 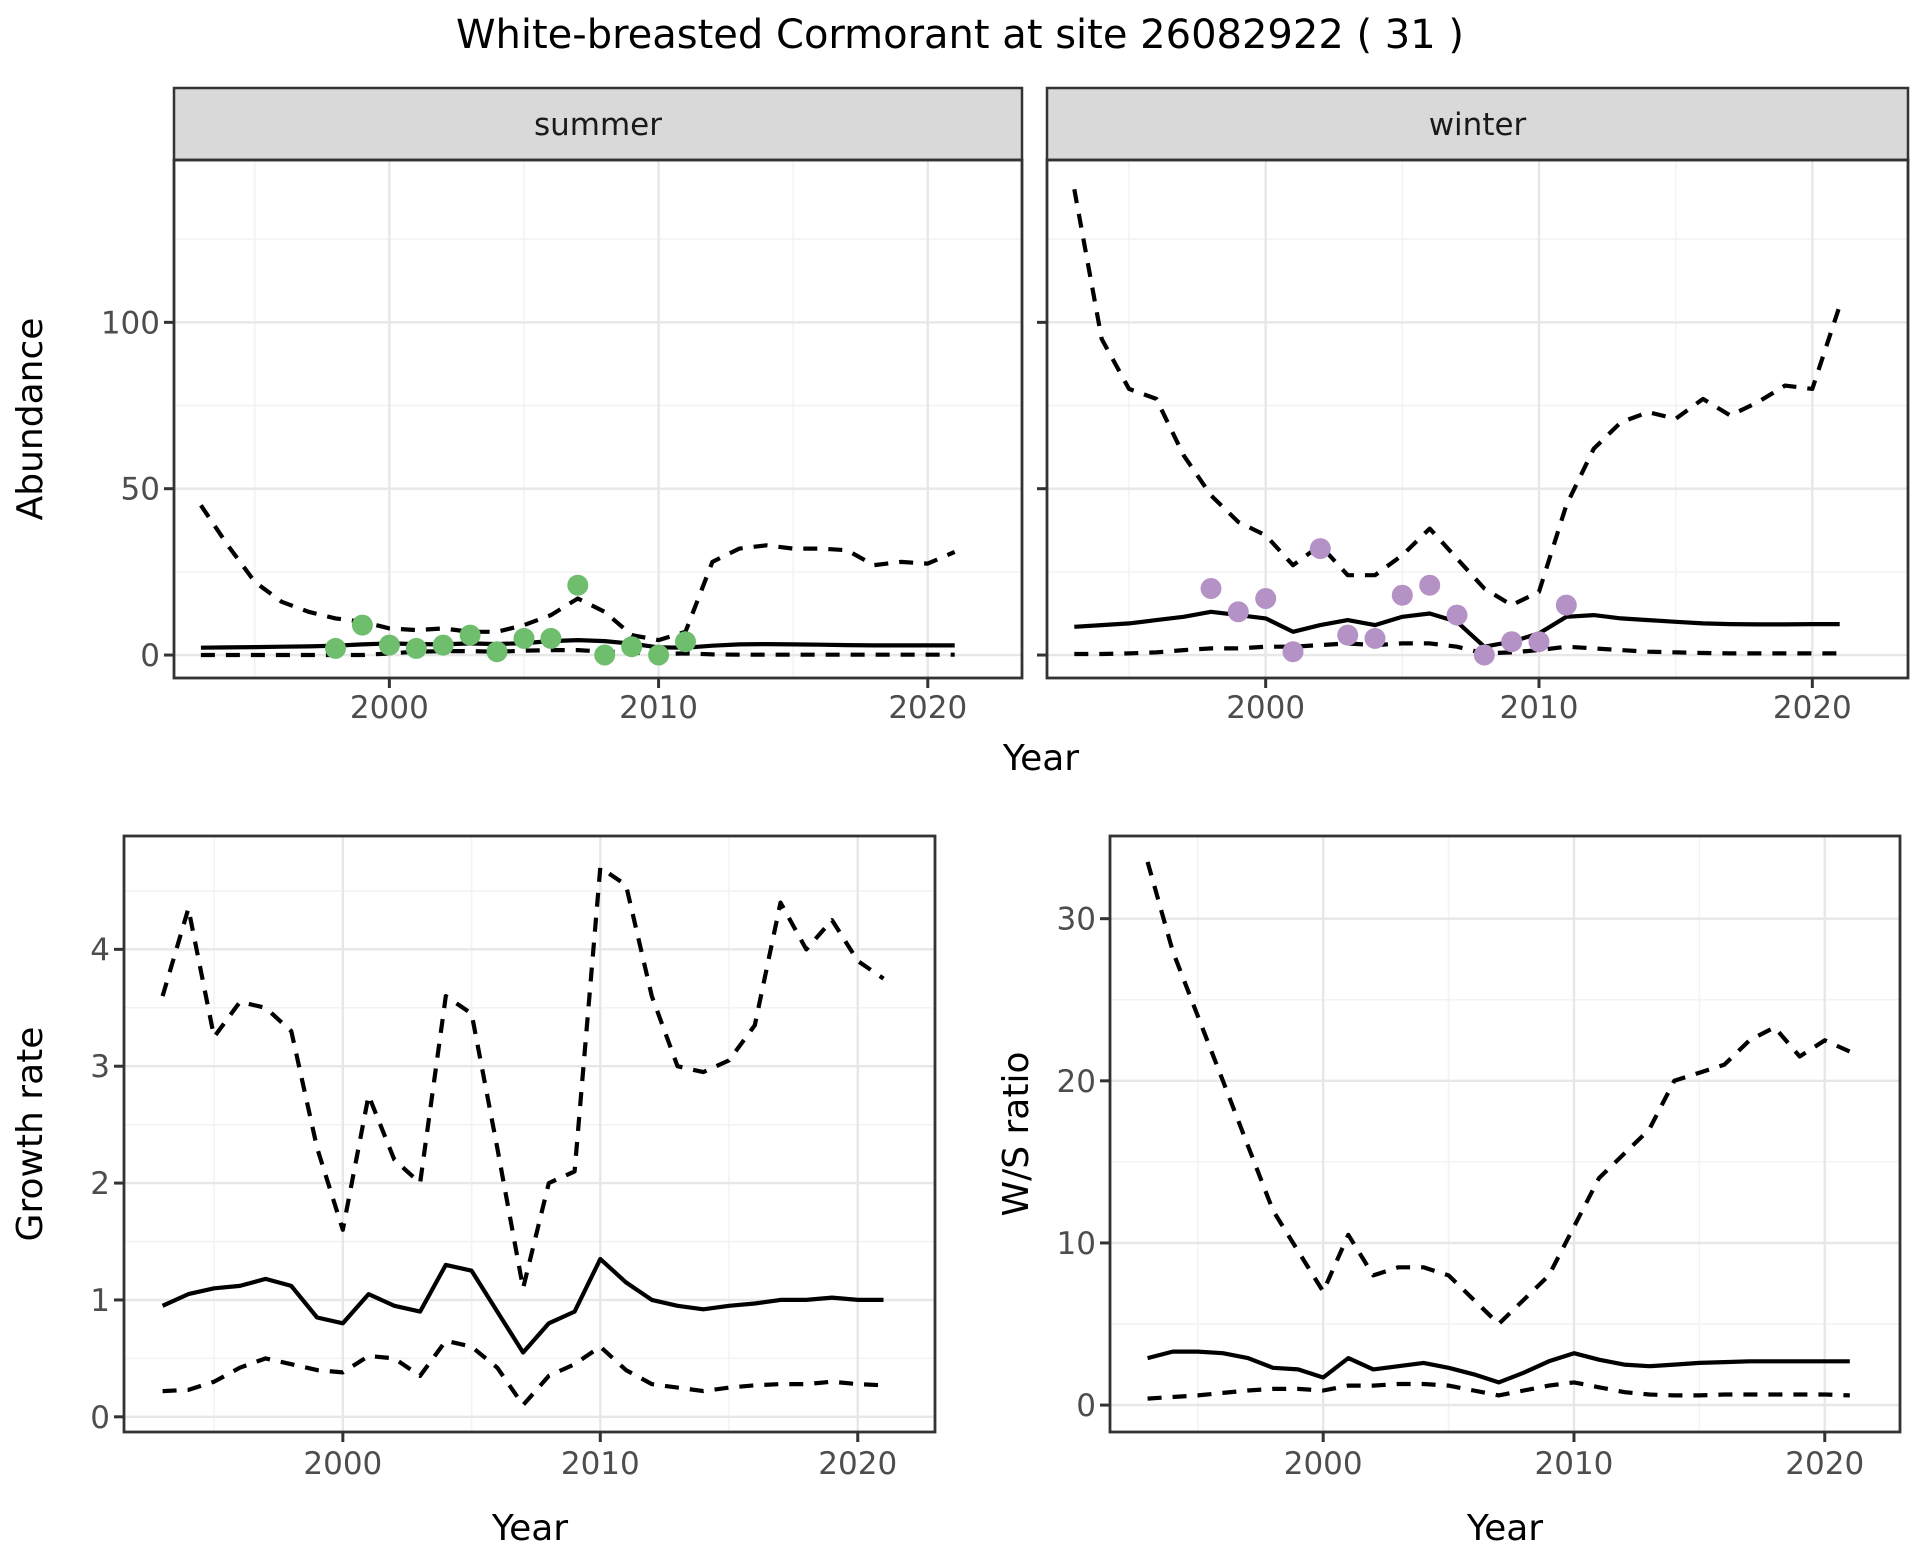 What do you see at coordinates (140, 490) in the screenshot?
I see `y-tick-label: 50` at bounding box center [140, 490].